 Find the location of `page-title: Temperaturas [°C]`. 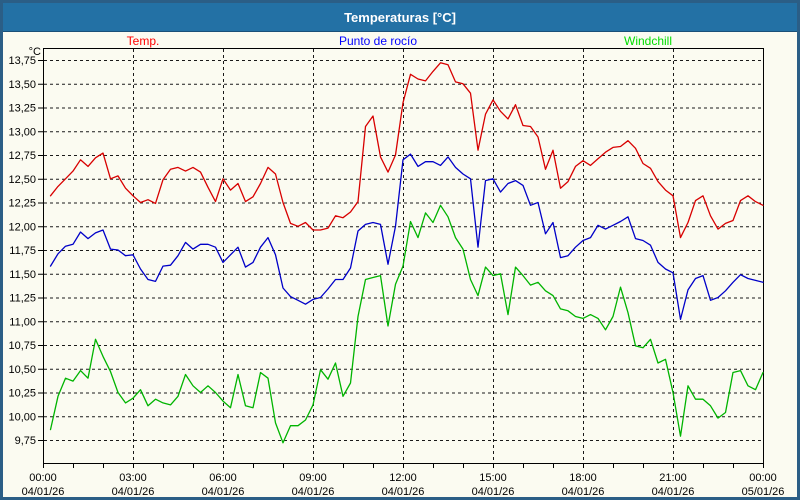

page-title: Temperaturas [°C] is located at coordinates (400, 17).